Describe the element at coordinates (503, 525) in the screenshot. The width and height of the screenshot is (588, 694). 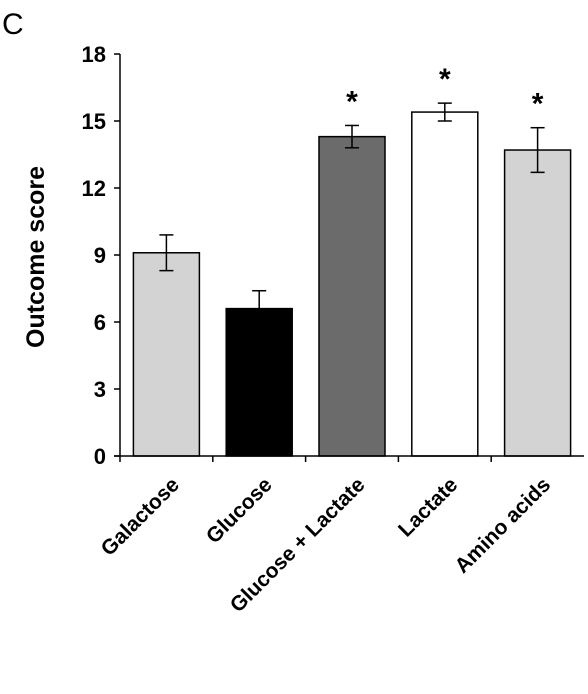
I see `x-category-label: Amino acids` at that location.